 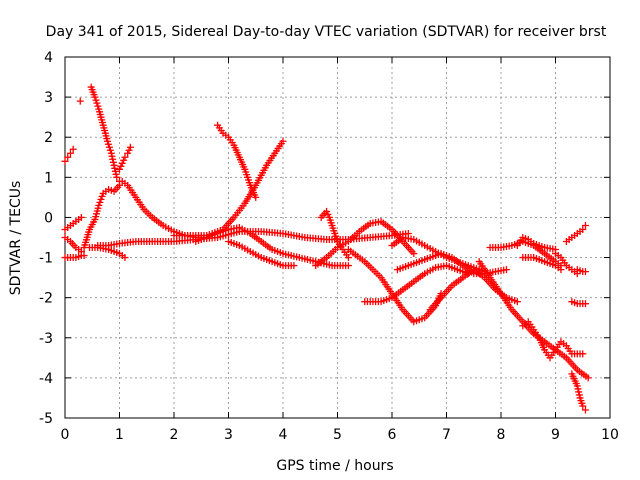 What do you see at coordinates (65, 435) in the screenshot?
I see `x-tick-label: 0` at bounding box center [65, 435].